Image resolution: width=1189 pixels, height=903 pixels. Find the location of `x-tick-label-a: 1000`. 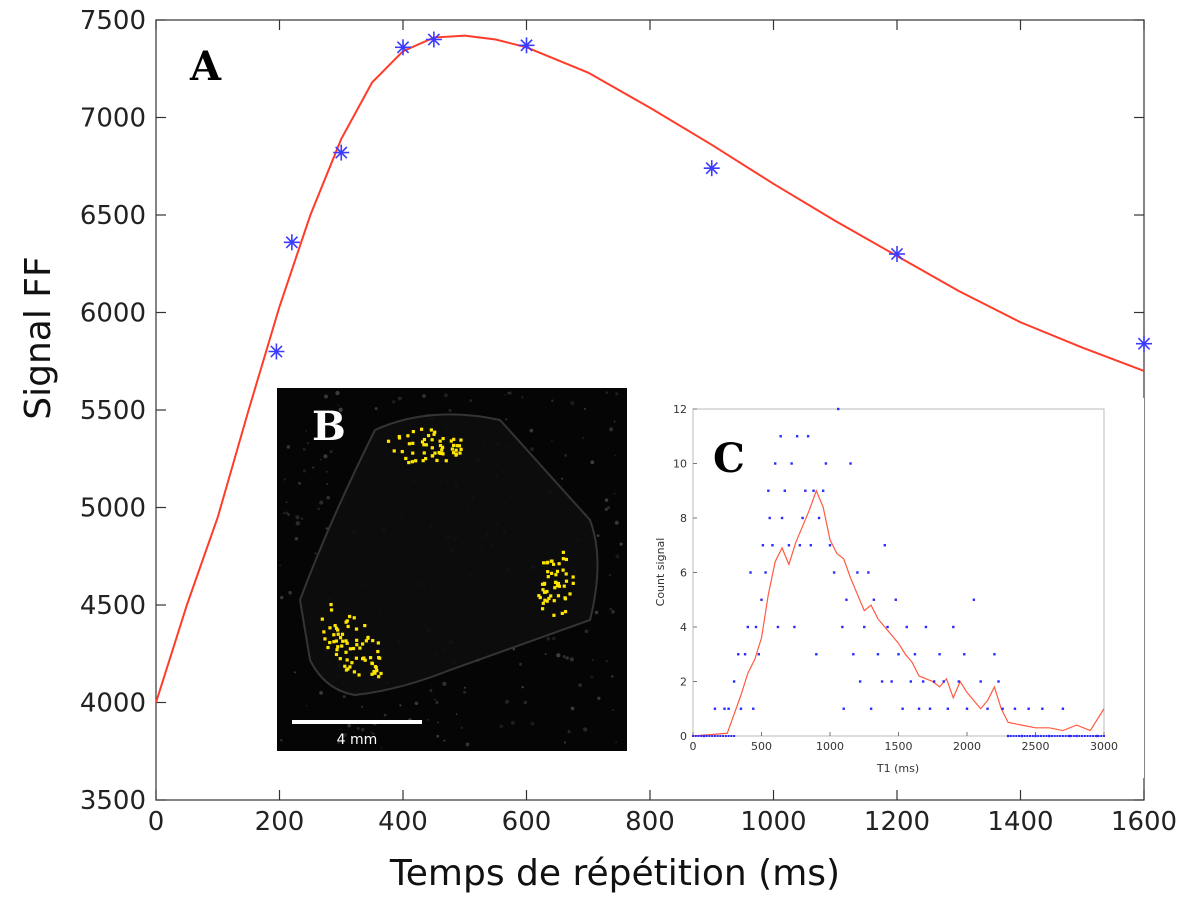

x-tick-label-a: 1000 is located at coordinates (773, 822).